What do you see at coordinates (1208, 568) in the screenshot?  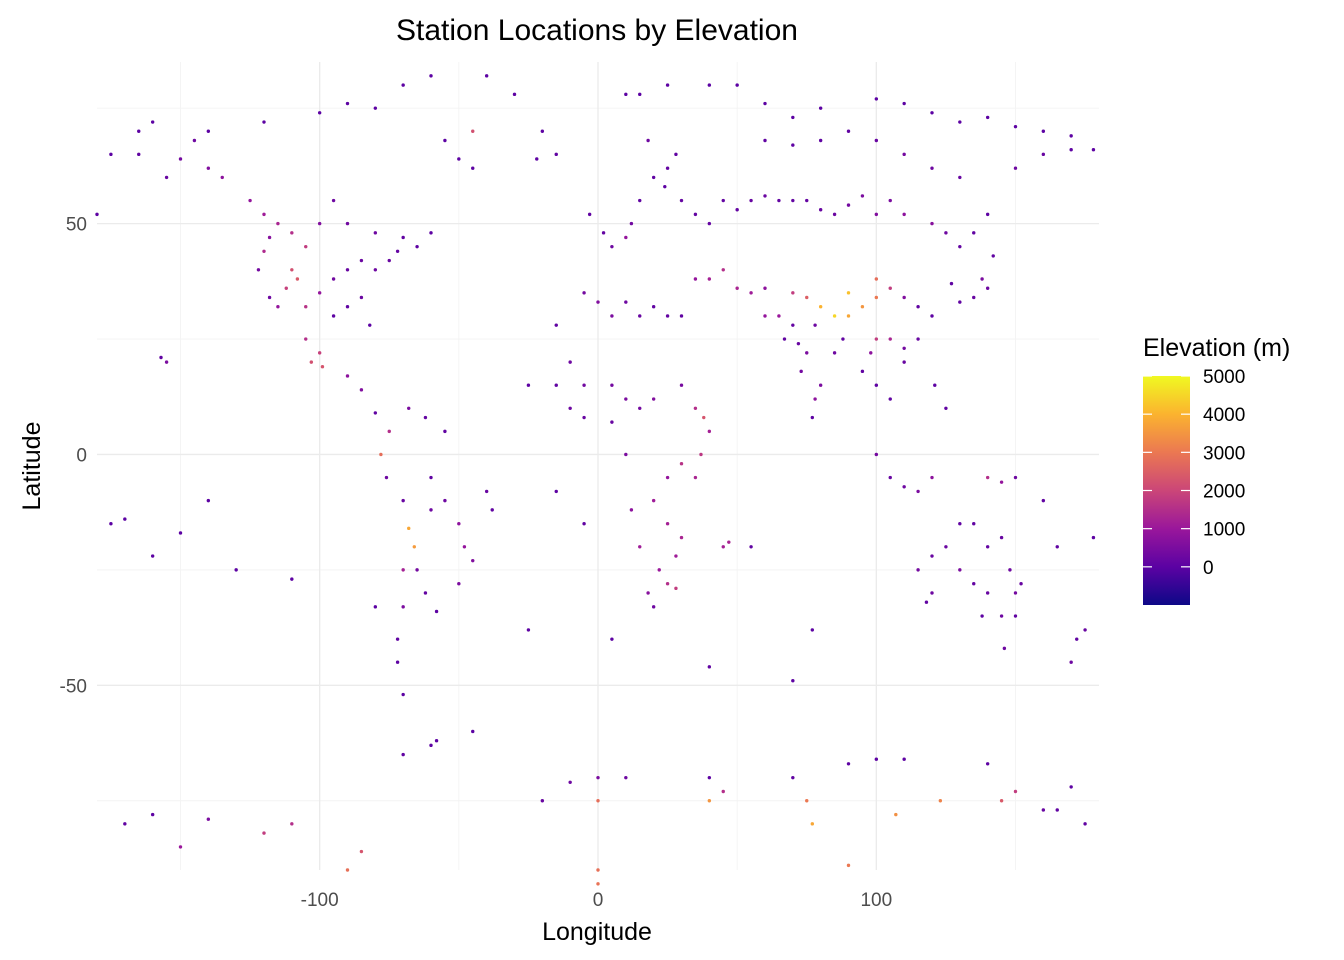 I see `legend-tick-label: 0` at bounding box center [1208, 568].